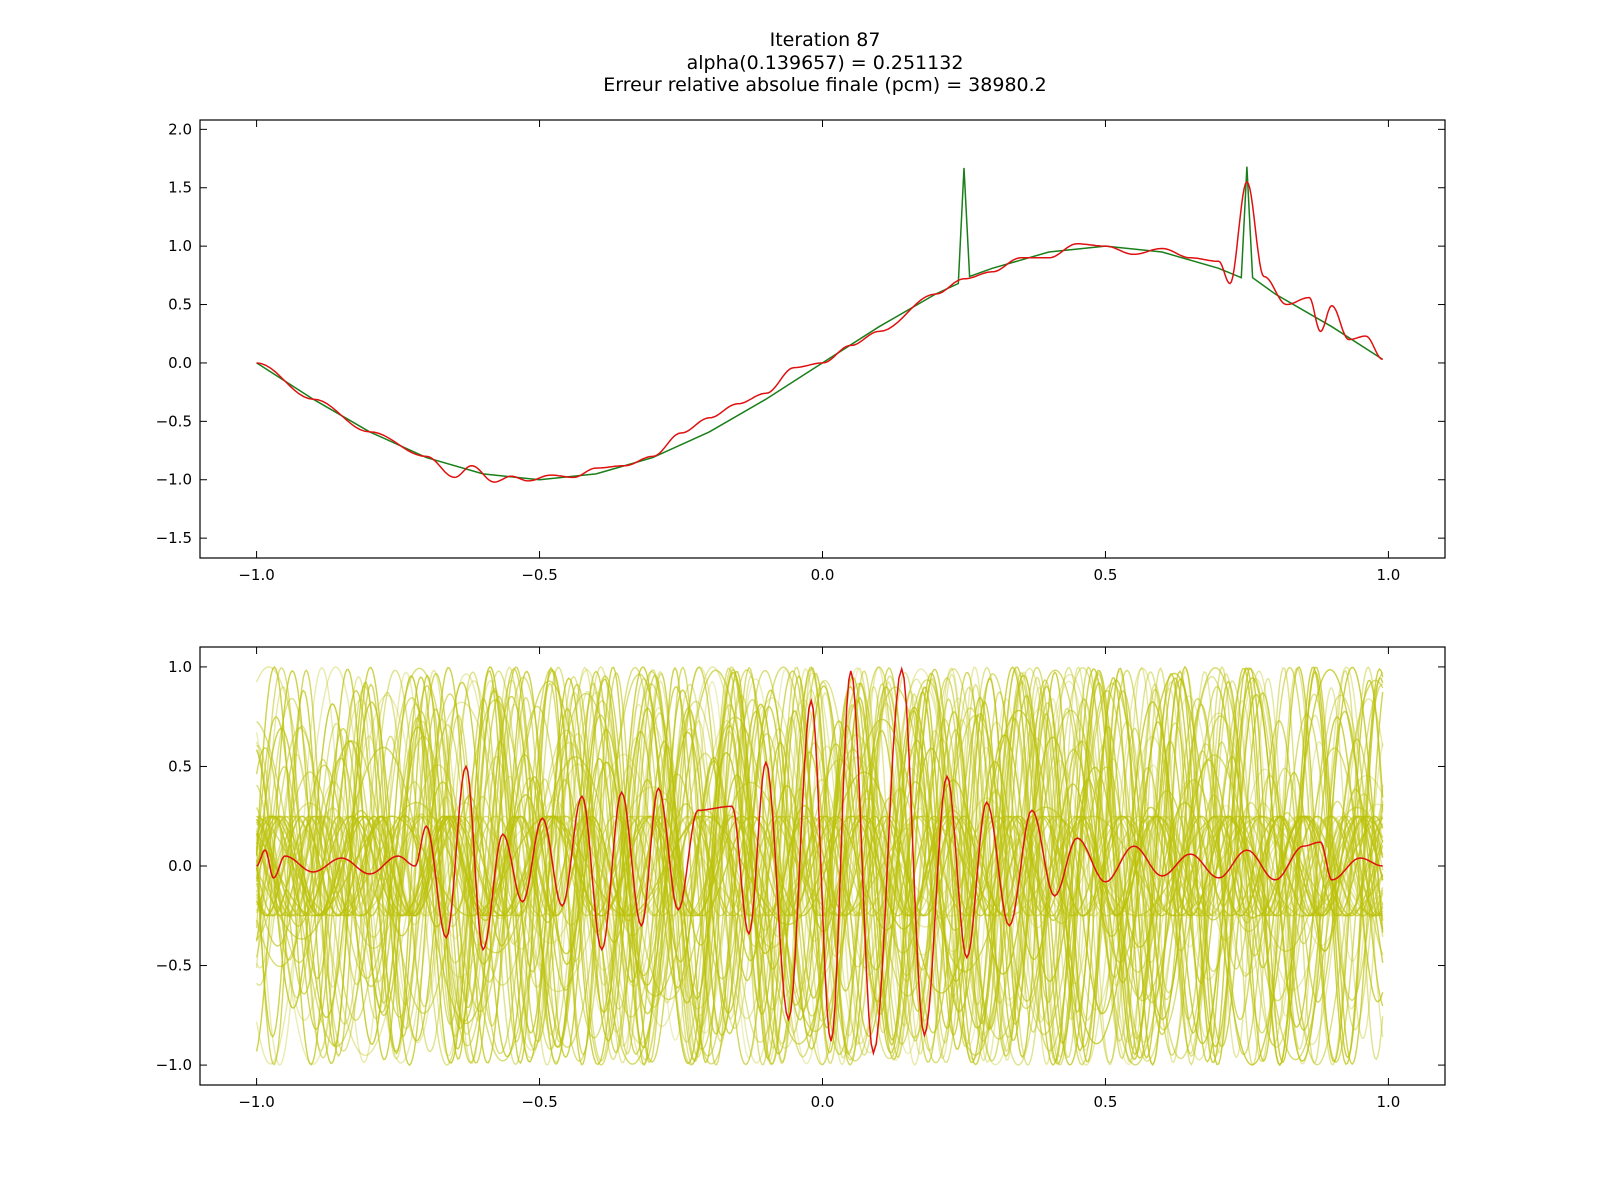 This screenshot has height=1200, width=1600. What do you see at coordinates (180, 188) in the screenshot?
I see `y-tick-label: 1.5` at bounding box center [180, 188].